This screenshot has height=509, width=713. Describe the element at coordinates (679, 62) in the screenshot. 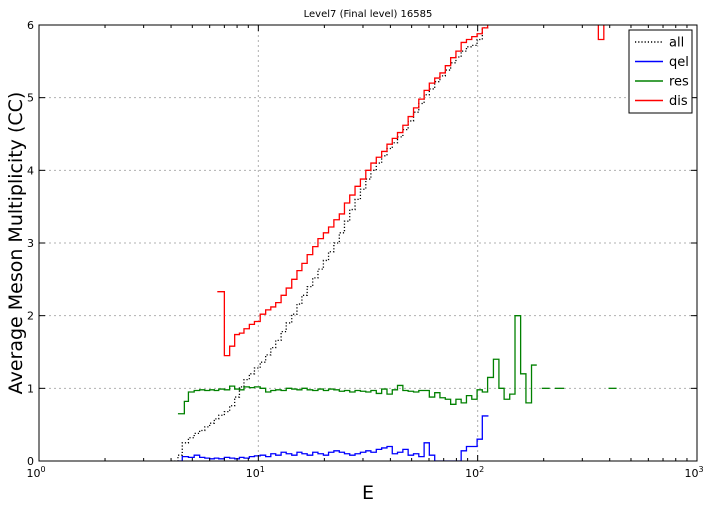

I see `legend-label-qel: qel` at that location.